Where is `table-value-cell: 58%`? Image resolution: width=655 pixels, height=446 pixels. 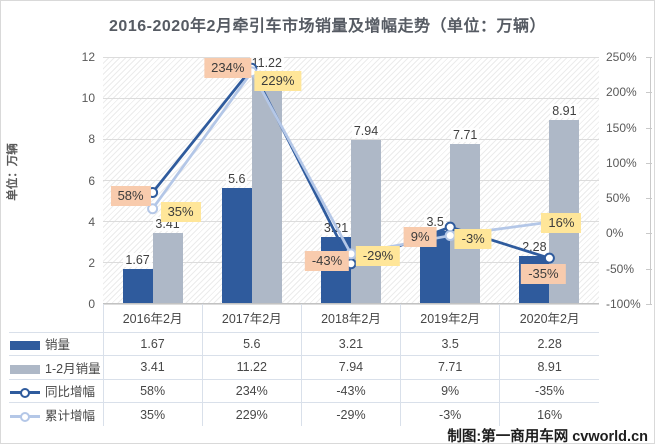
table-value-cell: 58% is located at coordinates (152, 390).